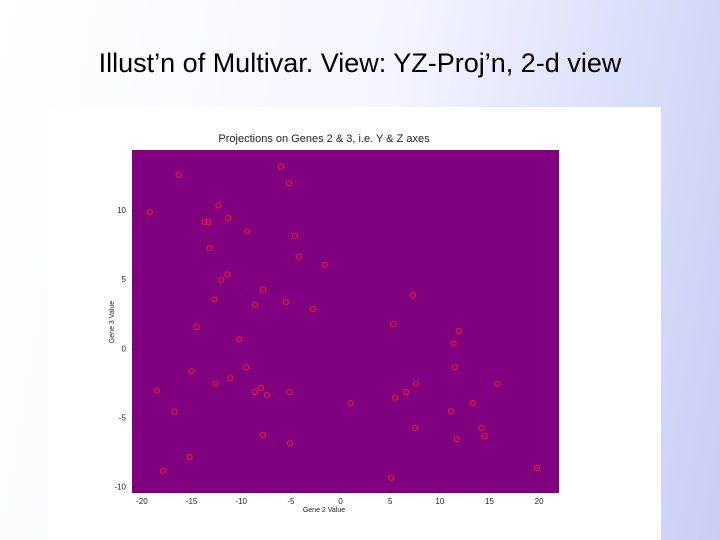 Image resolution: width=720 pixels, height=540 pixels. I want to click on x-tick-label: 15, so click(489, 501).